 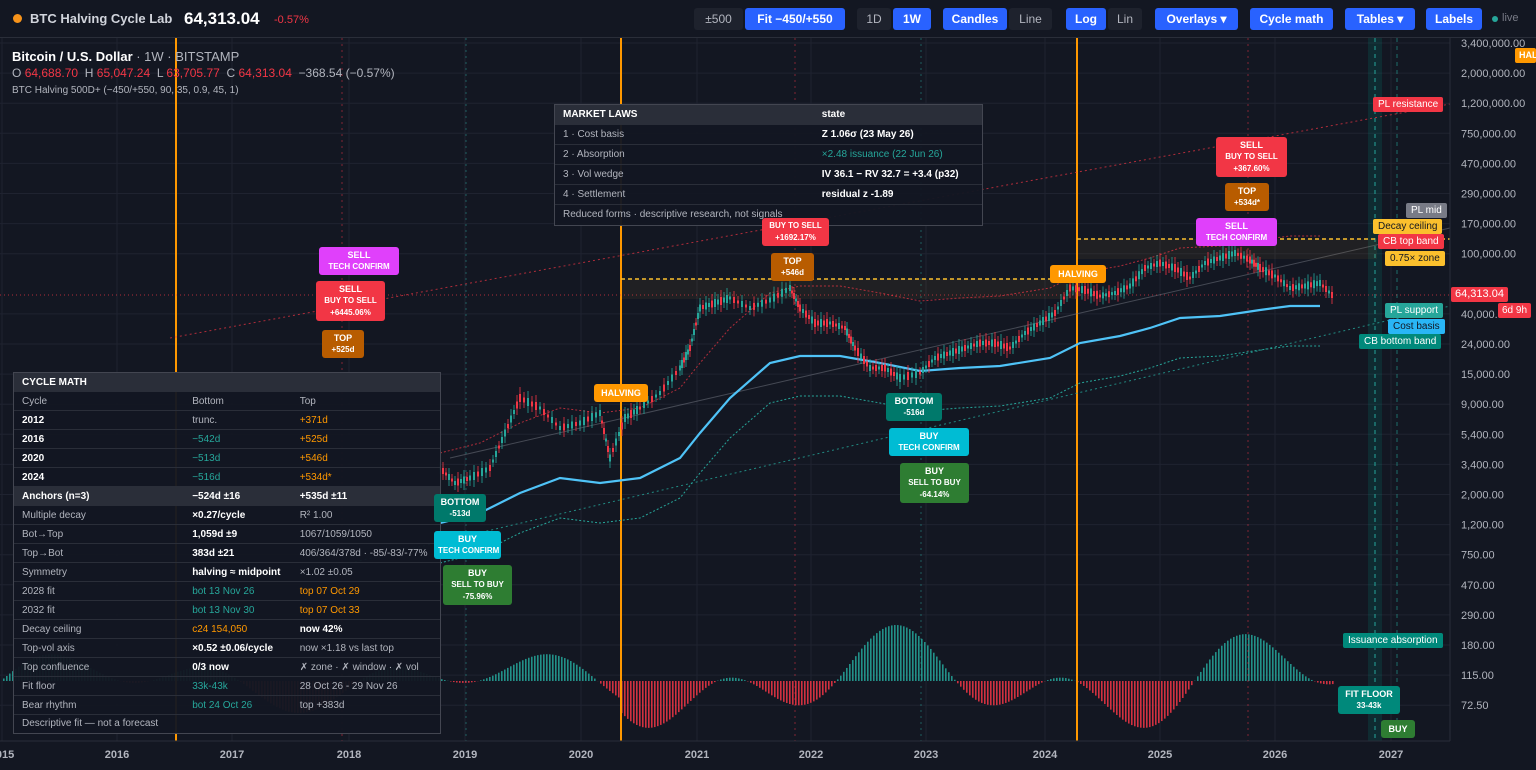 What do you see at coordinates (1247, 197) in the screenshot?
I see `top-marker-2025: TOP +534d*` at bounding box center [1247, 197].